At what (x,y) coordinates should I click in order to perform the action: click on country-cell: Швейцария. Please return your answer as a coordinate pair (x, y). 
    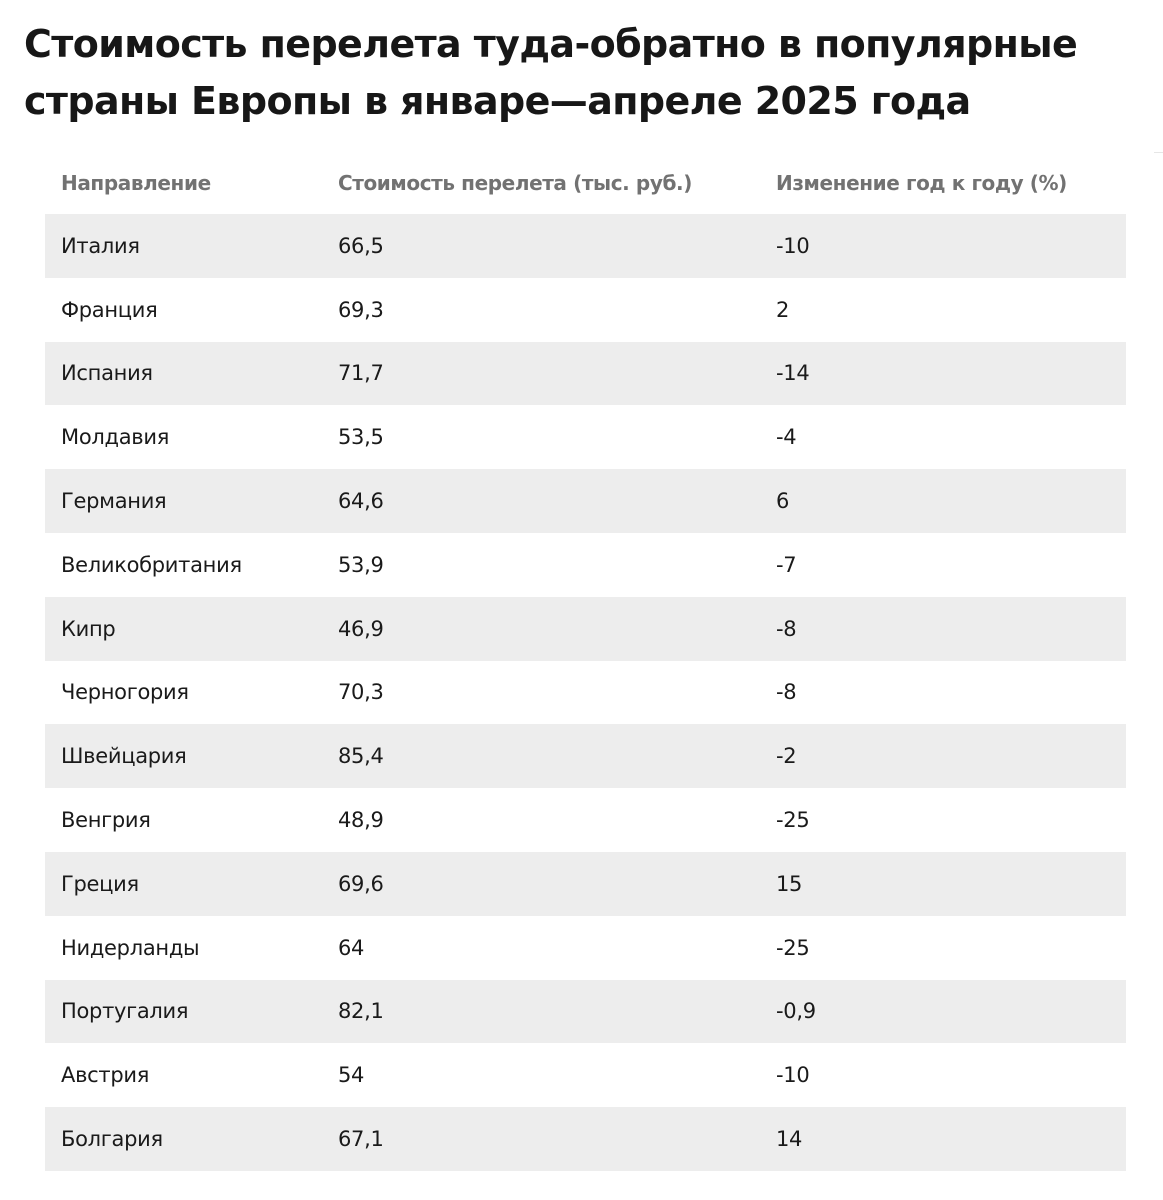
    Looking at the image, I should click on (183, 756).